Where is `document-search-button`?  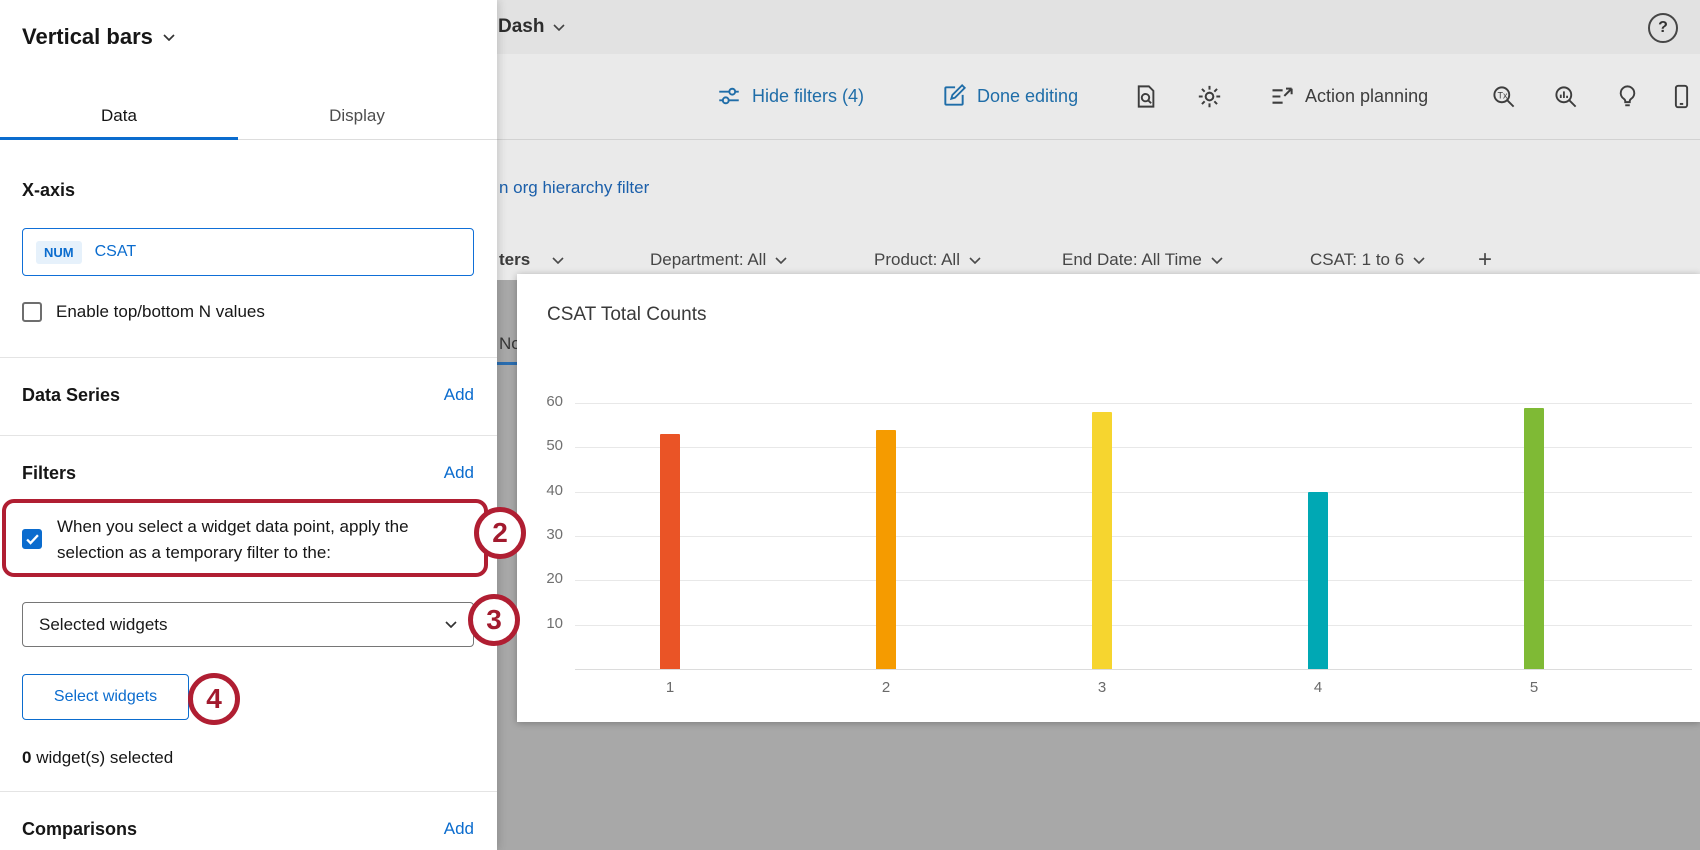 document-search-button is located at coordinates (1145, 96).